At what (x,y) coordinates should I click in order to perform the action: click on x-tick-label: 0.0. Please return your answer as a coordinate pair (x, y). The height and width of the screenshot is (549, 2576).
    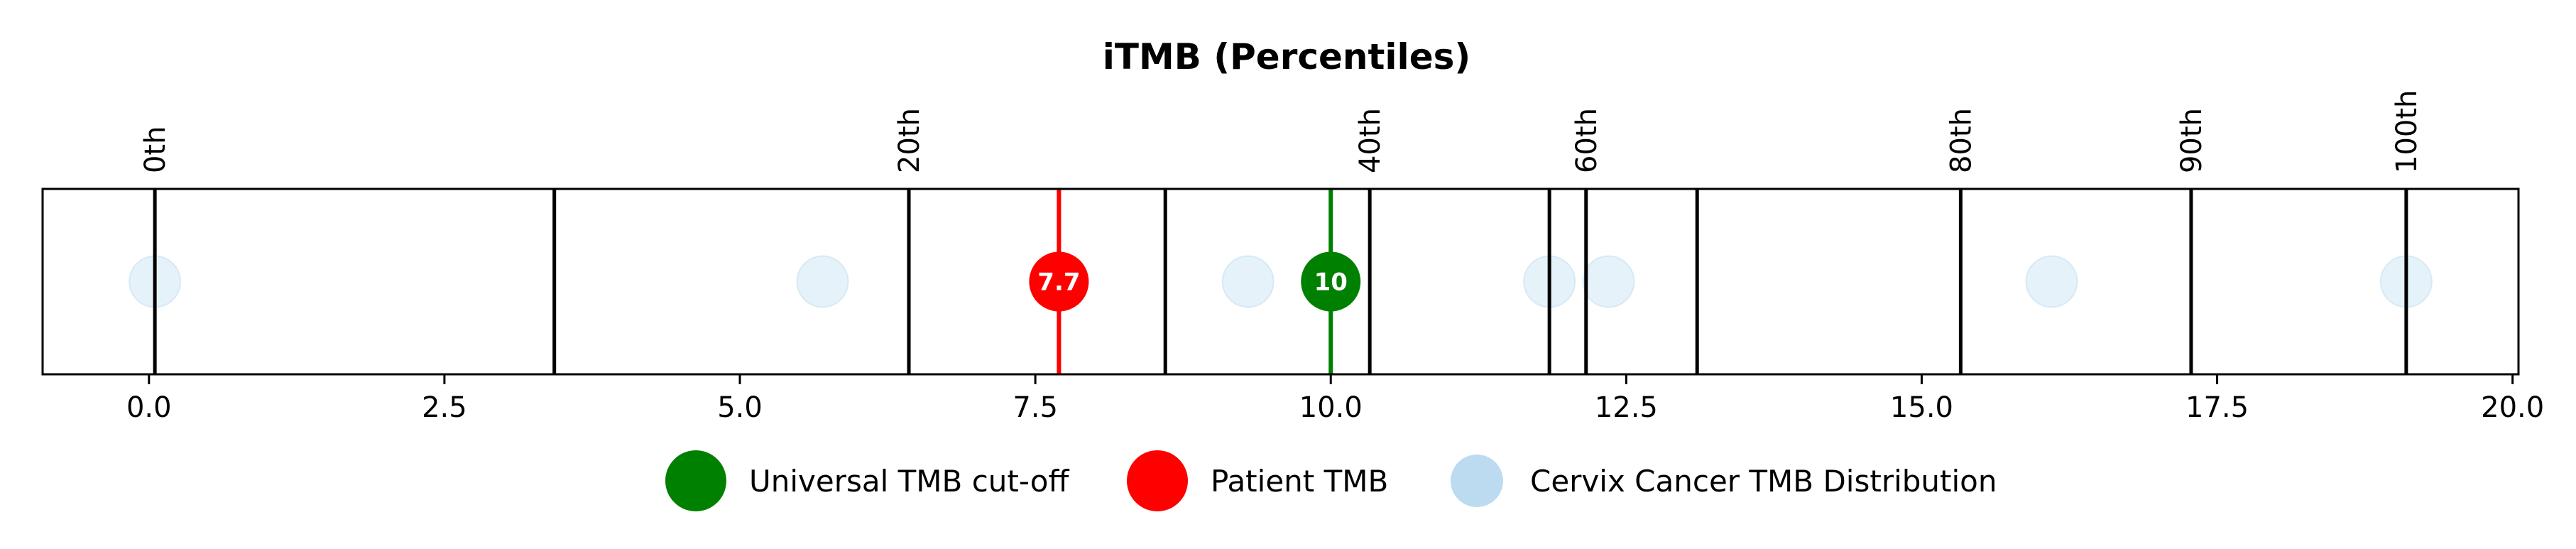
    Looking at the image, I should click on (149, 407).